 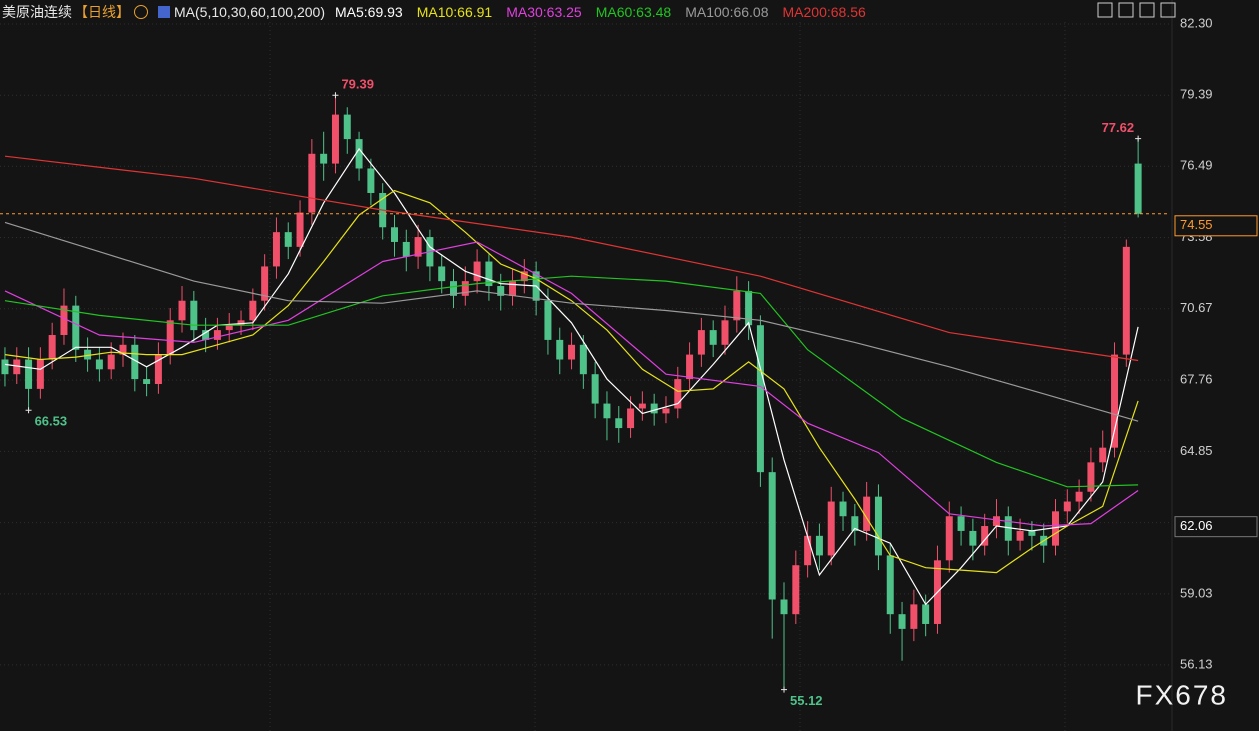 I want to click on settings-icon, so click(x=141, y=12).